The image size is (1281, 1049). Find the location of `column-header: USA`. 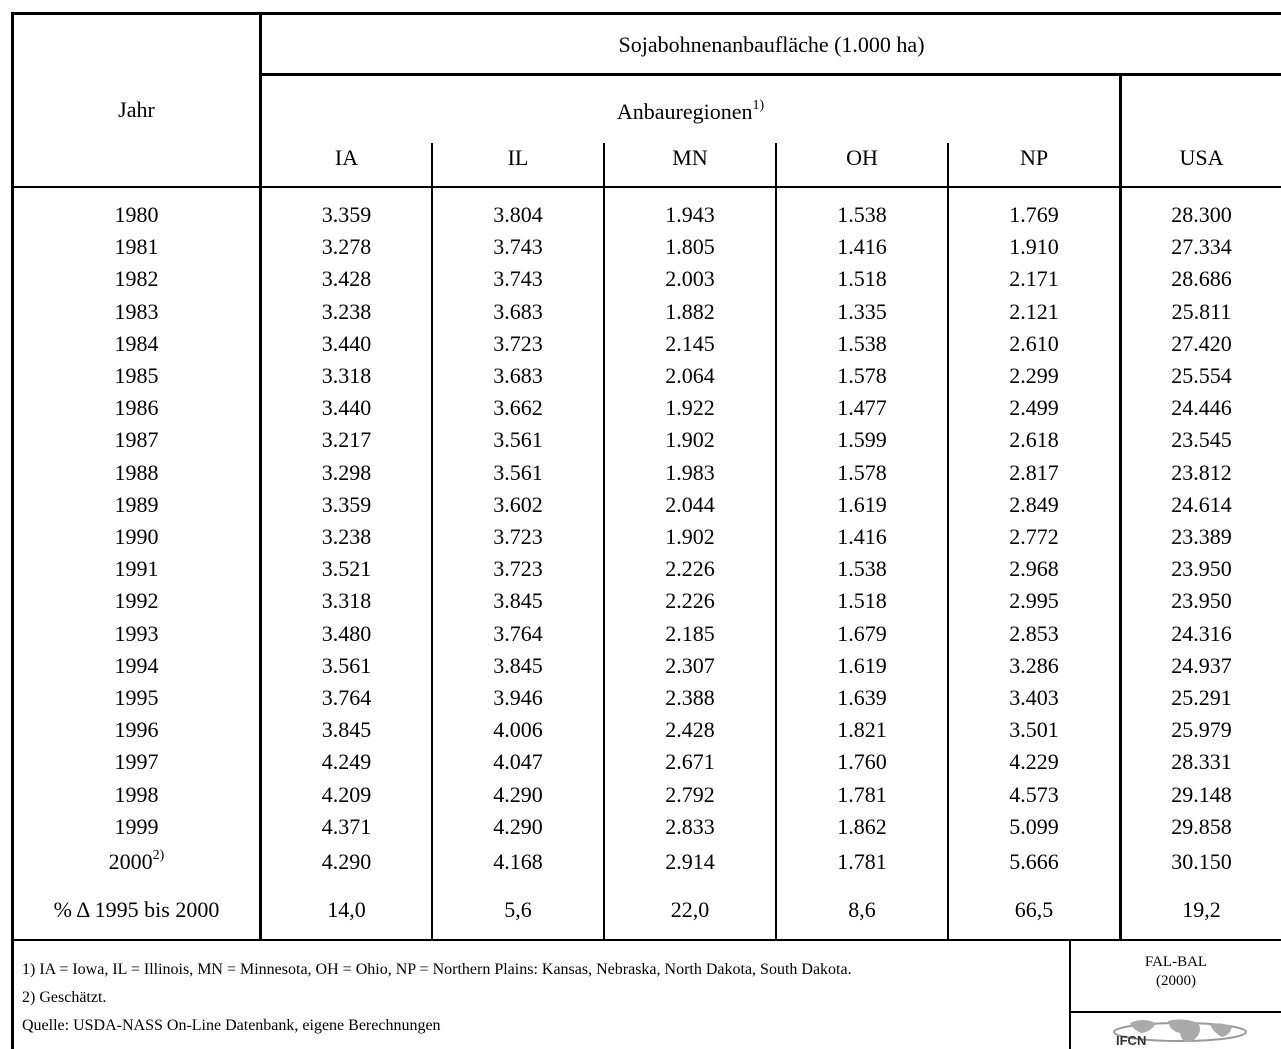

column-header: USA is located at coordinates (1201, 157).